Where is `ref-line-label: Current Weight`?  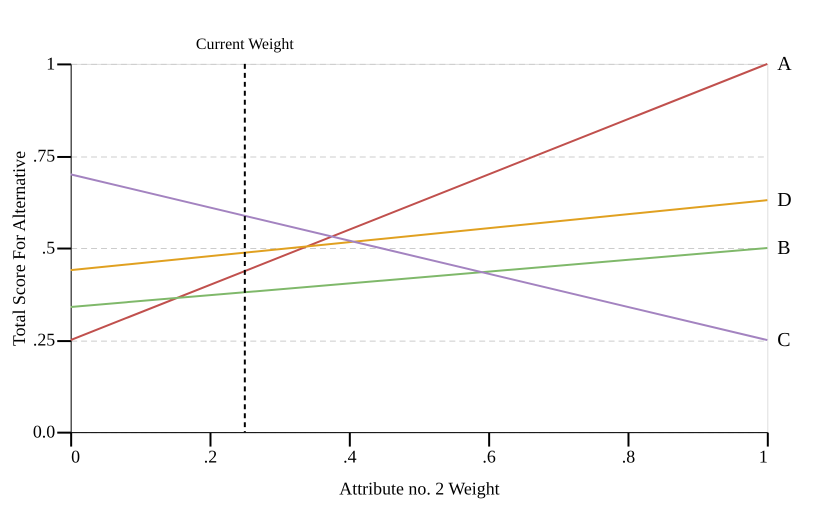
ref-line-label: Current Weight is located at coordinates (245, 44).